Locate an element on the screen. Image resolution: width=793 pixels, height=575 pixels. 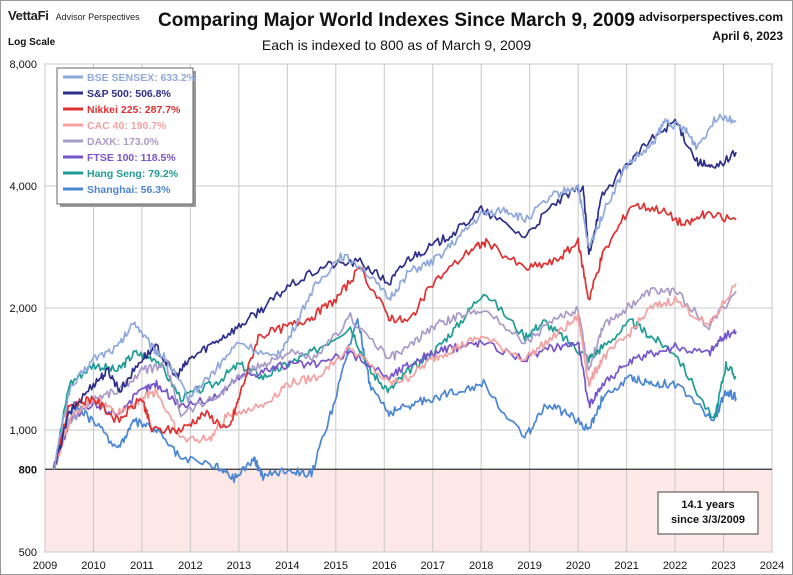
x-tick-2019: 2019 is located at coordinates (529, 566).